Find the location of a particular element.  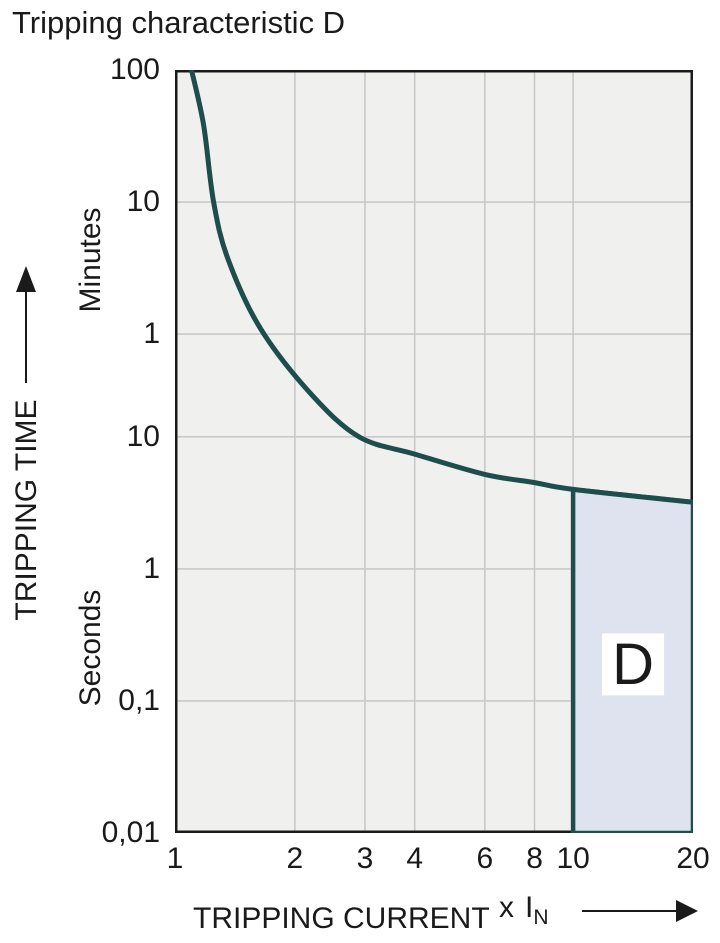

chart-title: Tripping characteristic D is located at coordinates (179, 22).